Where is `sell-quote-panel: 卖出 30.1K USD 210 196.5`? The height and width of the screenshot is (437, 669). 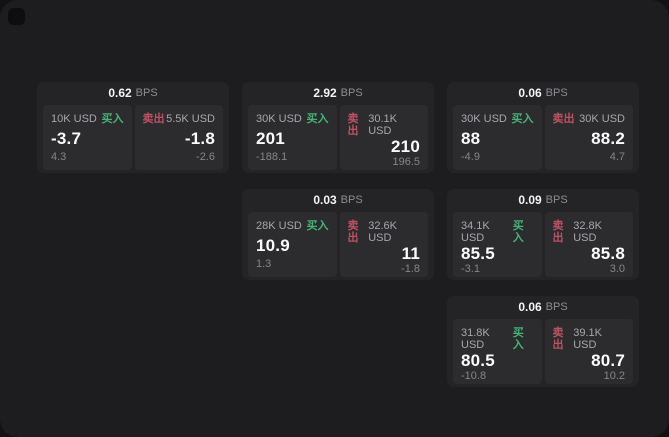 sell-quote-panel: 卖出 30.1K USD 210 196.5 is located at coordinates (383, 137).